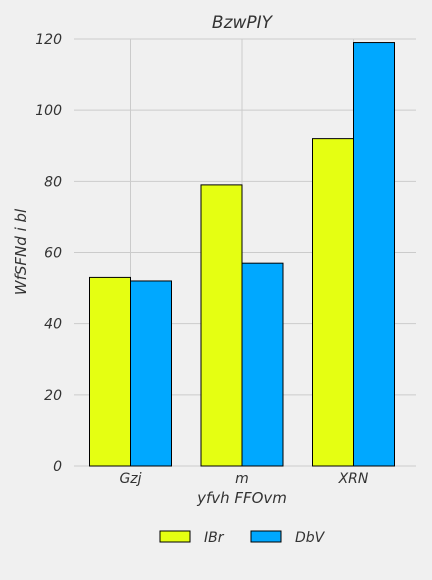 This screenshot has width=432, height=580. What do you see at coordinates (242, 479) in the screenshot?
I see `x-tick-label: m` at bounding box center [242, 479].